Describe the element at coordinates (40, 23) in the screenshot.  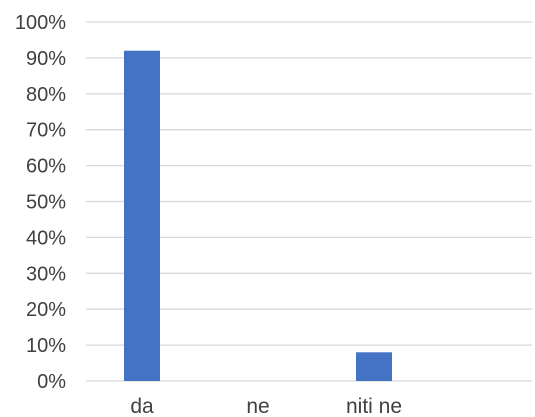
I see `y-tick-label: 100%` at that location.